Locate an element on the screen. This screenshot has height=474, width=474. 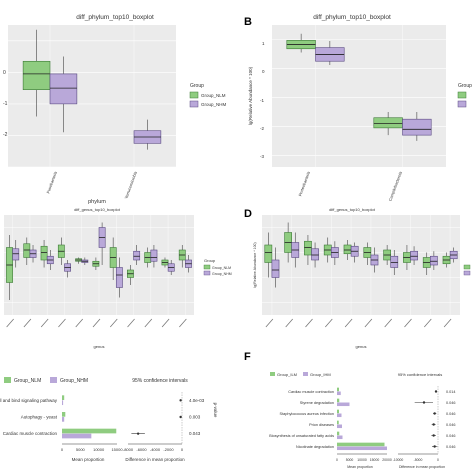
panel-a-legend-swatch-nhm is located at coordinates (194, 104).